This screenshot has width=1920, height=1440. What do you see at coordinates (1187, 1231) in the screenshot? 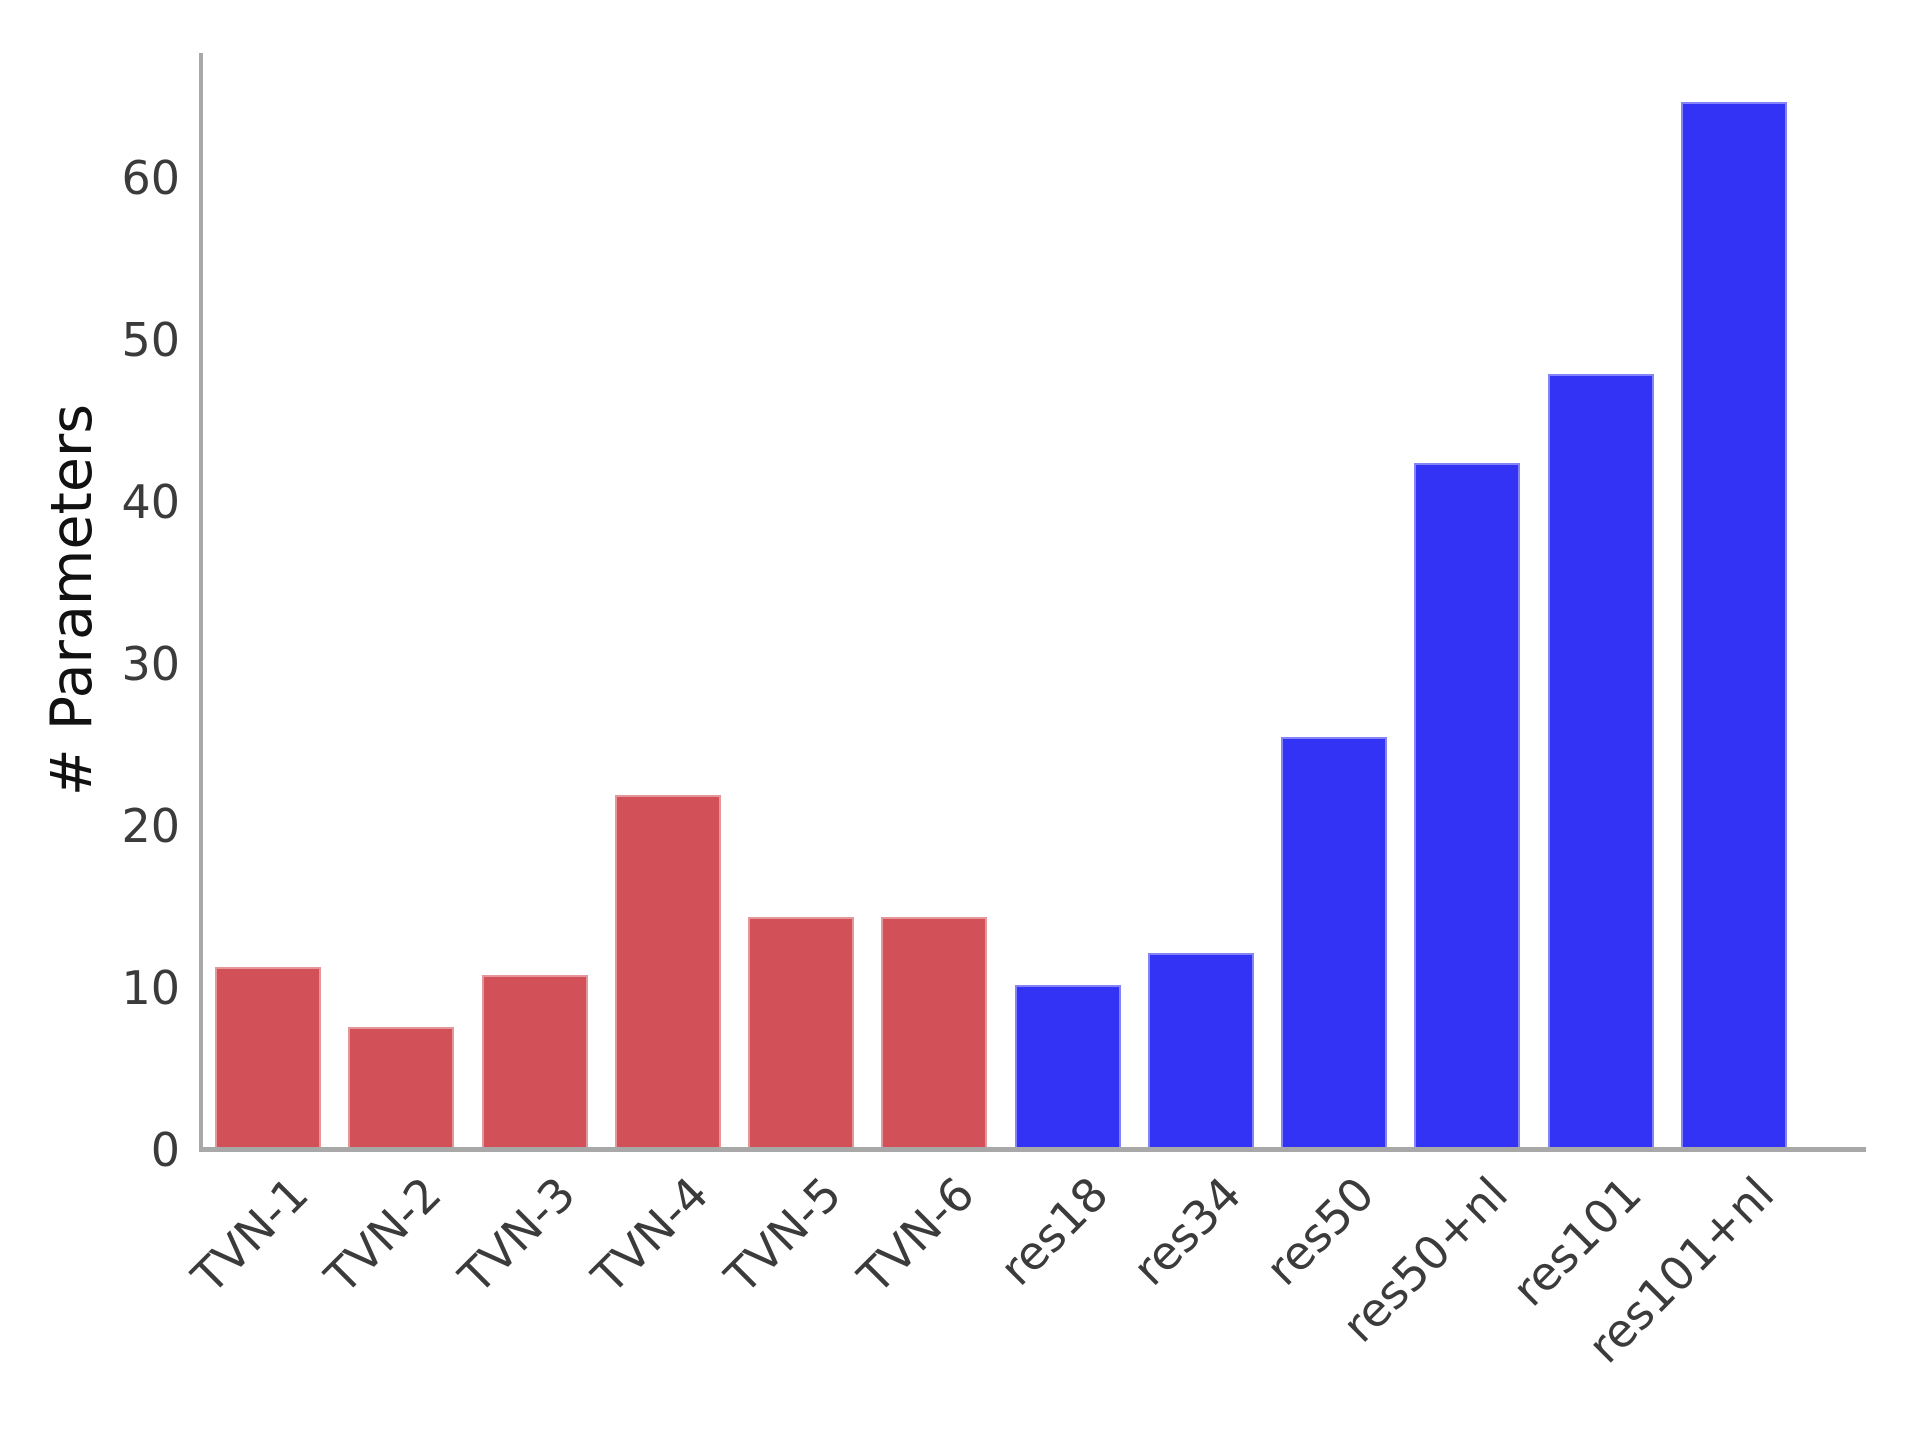
I see `x-tick-label-res34: res34` at bounding box center [1187, 1231].